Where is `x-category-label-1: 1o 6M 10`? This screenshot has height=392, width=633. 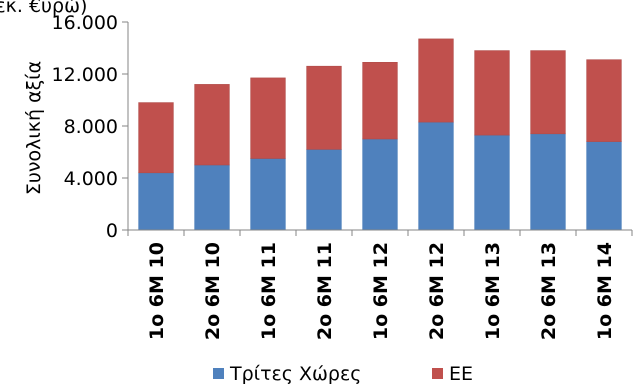
x-category-label-1: 1o 6M 10 is located at coordinates (157, 291).